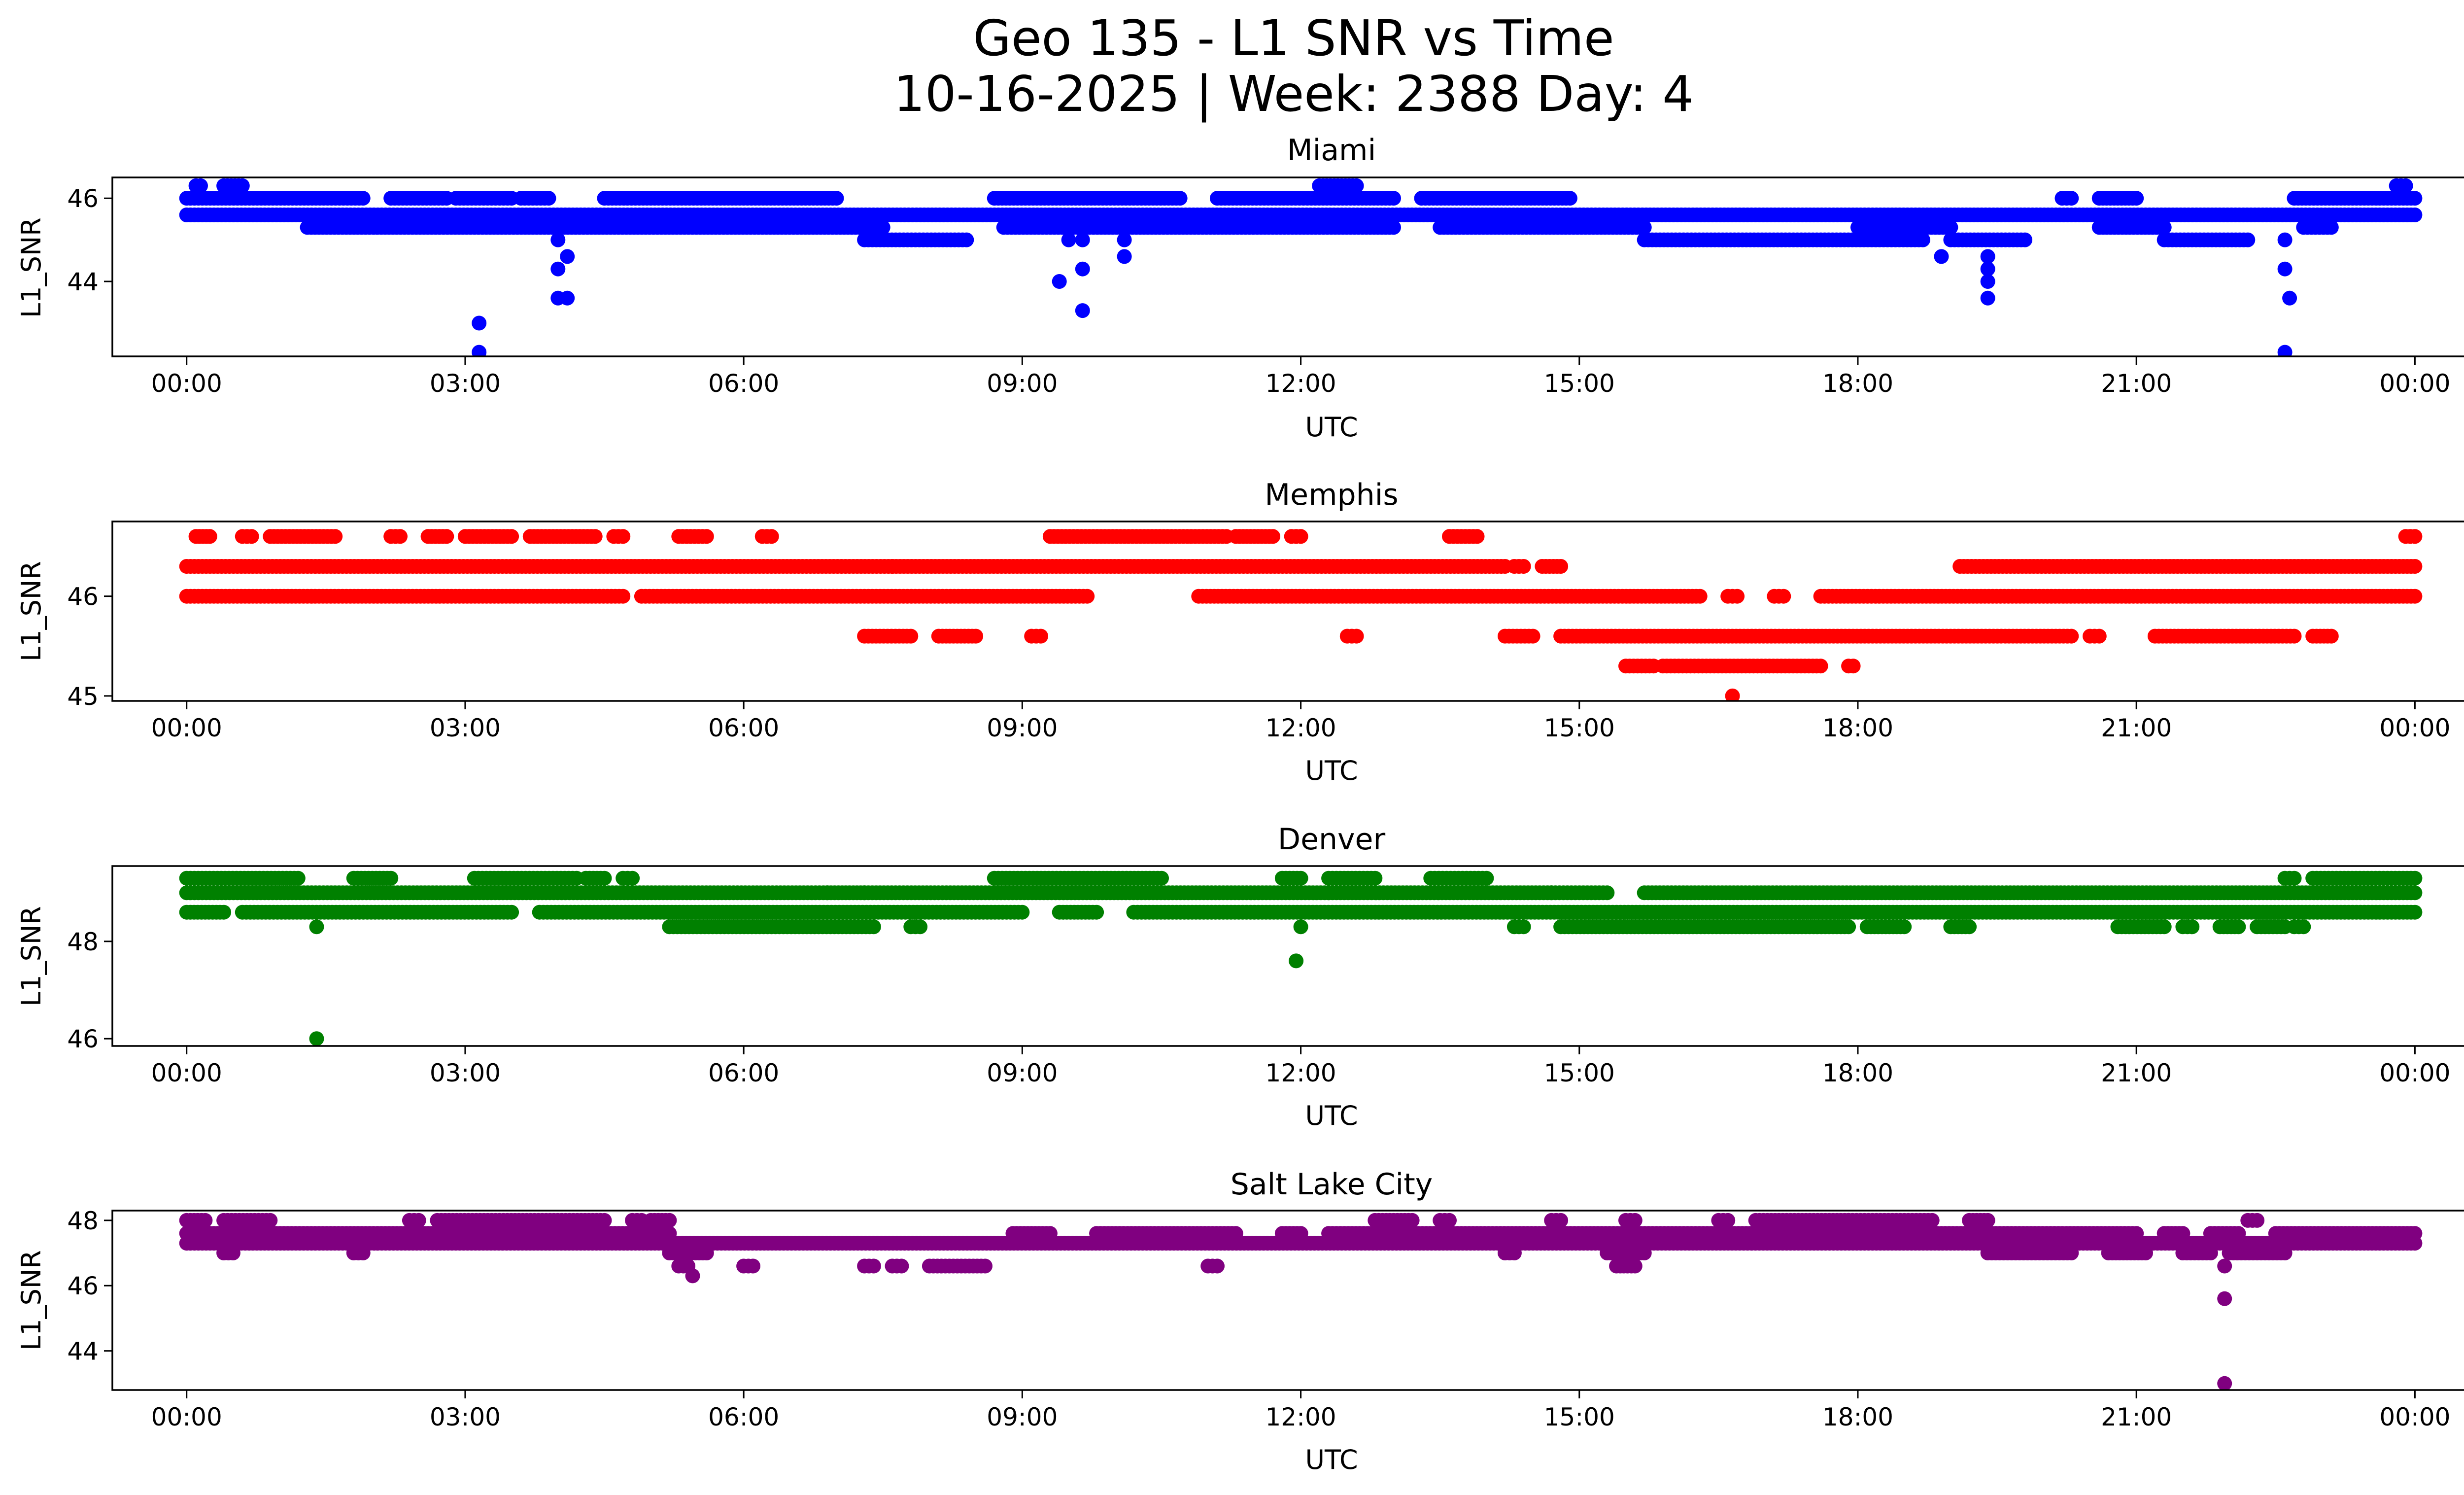 This screenshot has height=1495, width=2464. What do you see at coordinates (83, 942) in the screenshot?
I see `y-tick-label: 48` at bounding box center [83, 942].